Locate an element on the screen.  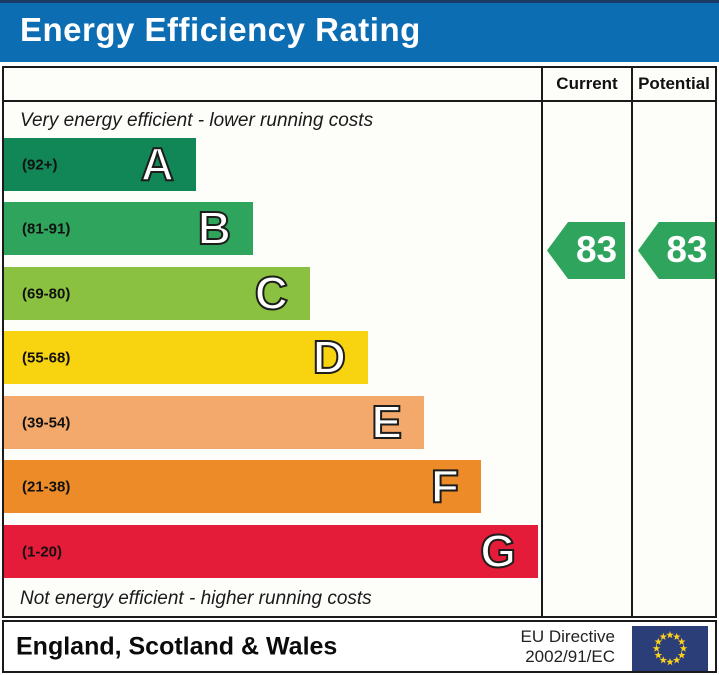
band-f: (21-38) F is located at coordinates (242, 485).